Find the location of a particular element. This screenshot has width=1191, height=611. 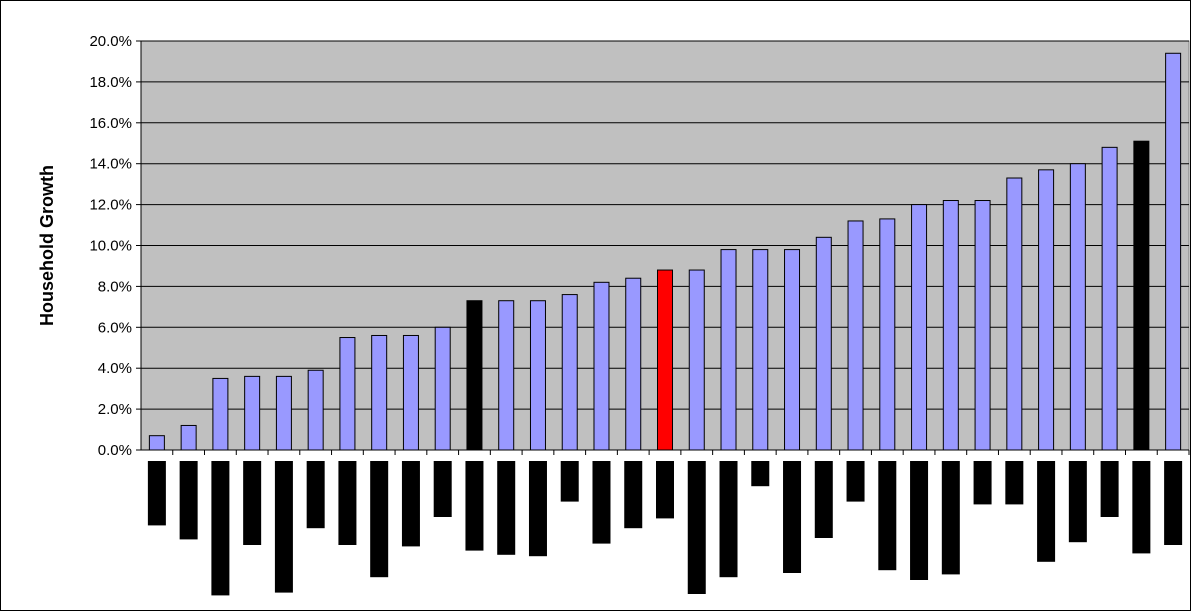

y-tick-label: 4.0% is located at coordinates (115, 368).